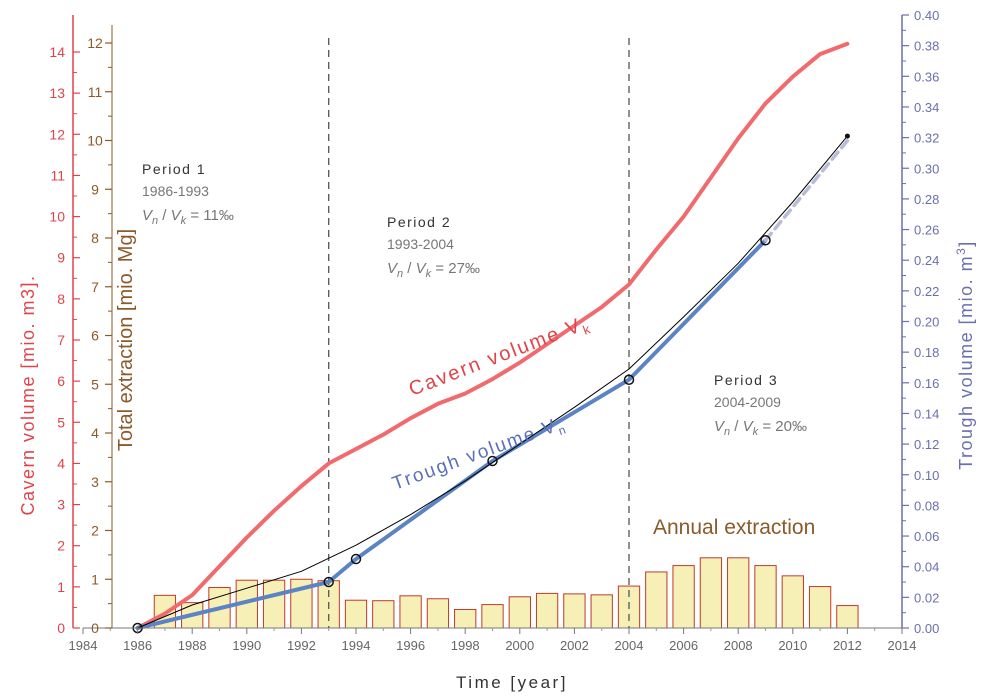 This screenshot has height=696, width=986. I want to click on period-1-ratio-value: = 11‰, so click(210, 215).